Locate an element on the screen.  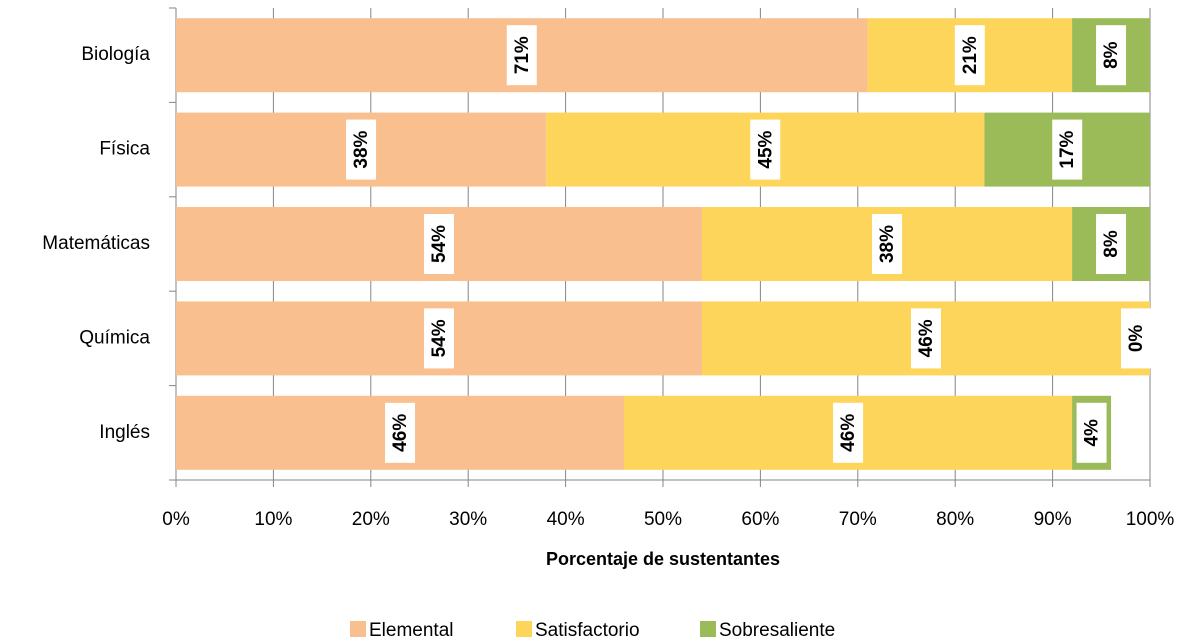
x-tick-label: 0% is located at coordinates (176, 519).